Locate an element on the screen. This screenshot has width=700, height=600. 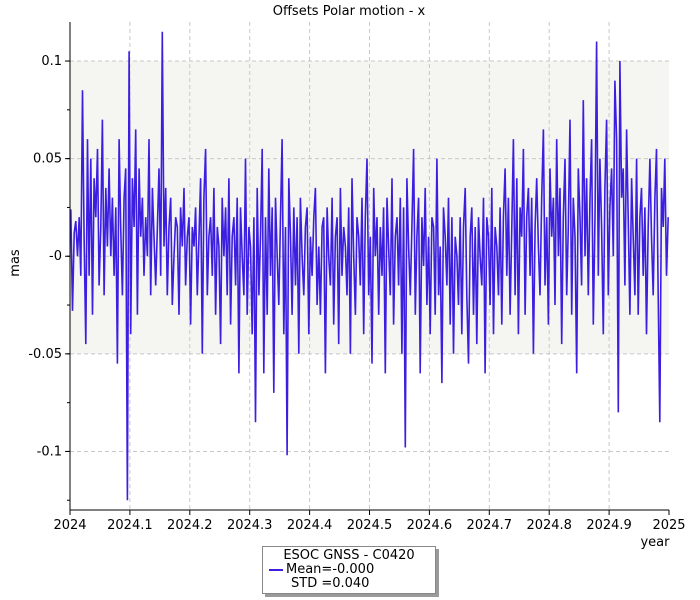
x-tick-label: 2024.1 is located at coordinates (130, 525).